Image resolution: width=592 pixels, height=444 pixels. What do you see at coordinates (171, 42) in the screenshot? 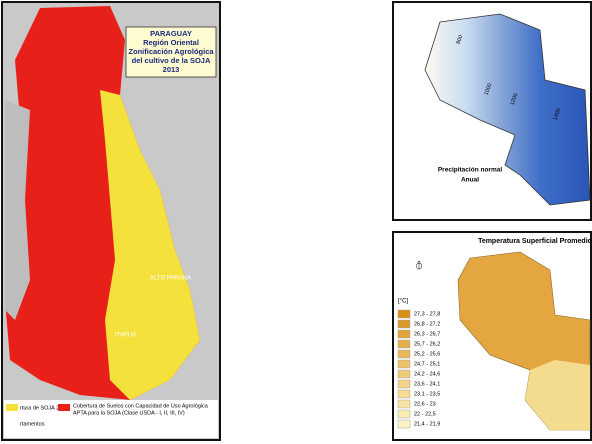
I see `title-line: Región Oriental` at bounding box center [171, 42].